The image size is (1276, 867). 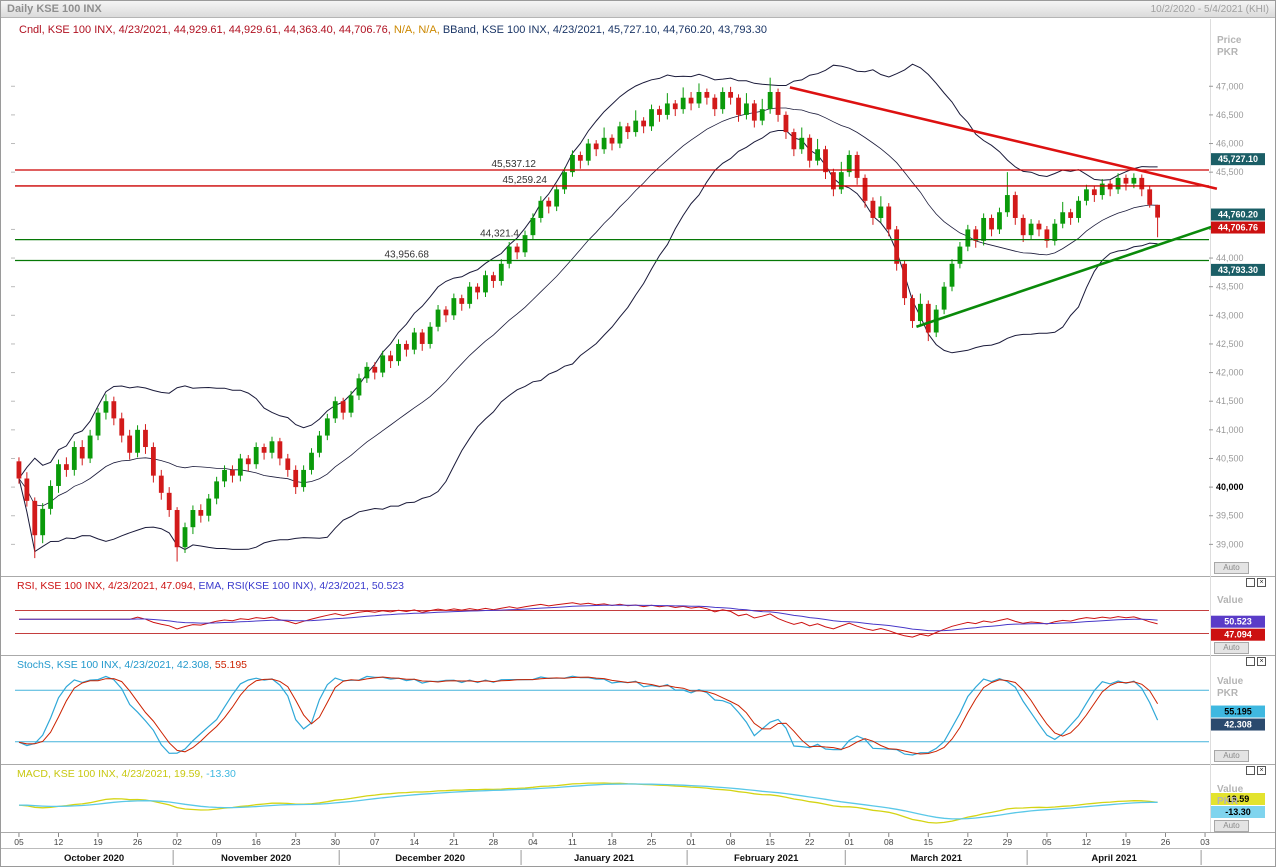 I want to click on month-label: February 2021, so click(x=766, y=858).